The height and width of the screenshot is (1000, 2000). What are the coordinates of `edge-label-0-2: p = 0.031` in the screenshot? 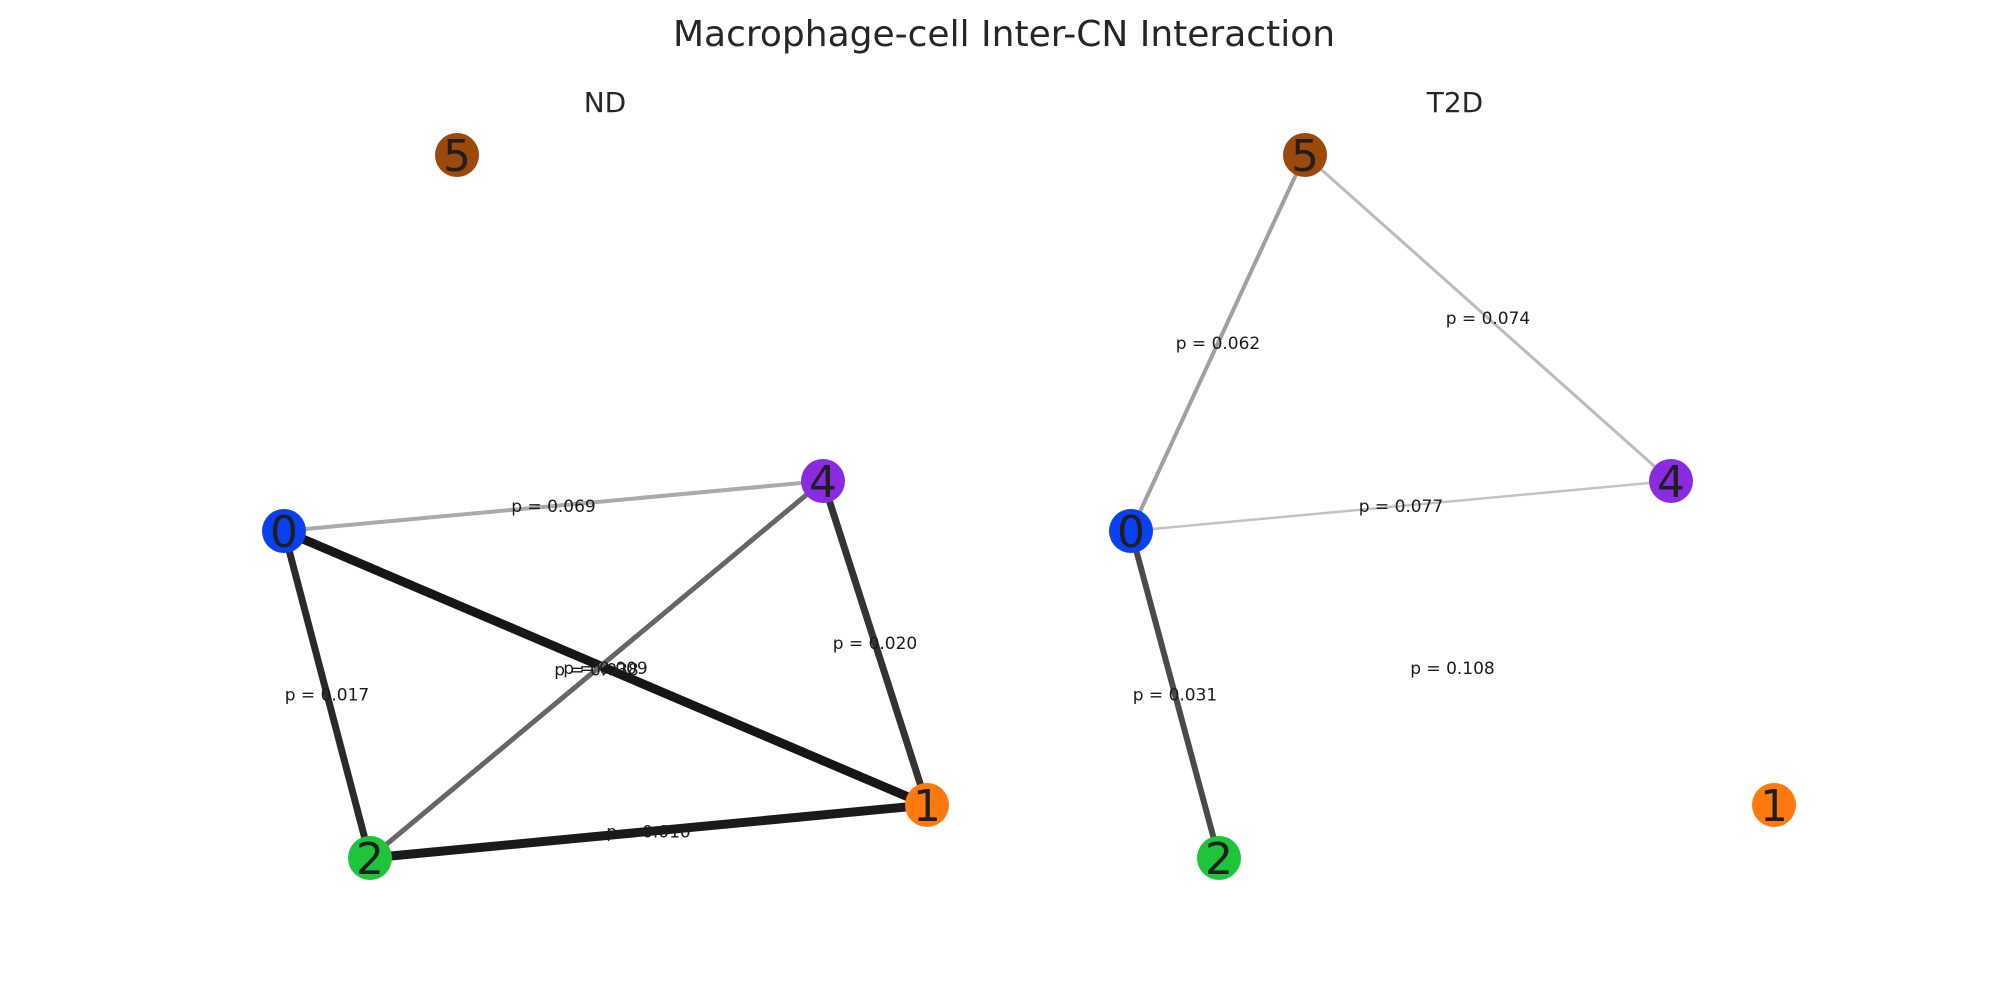 It's located at (1175, 696).